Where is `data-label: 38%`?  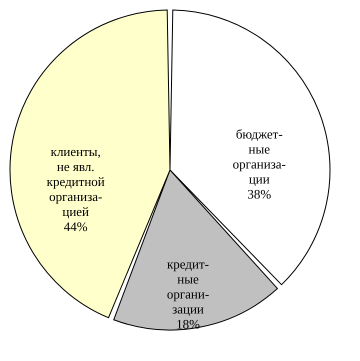
data-label: 38% is located at coordinates (259, 194).